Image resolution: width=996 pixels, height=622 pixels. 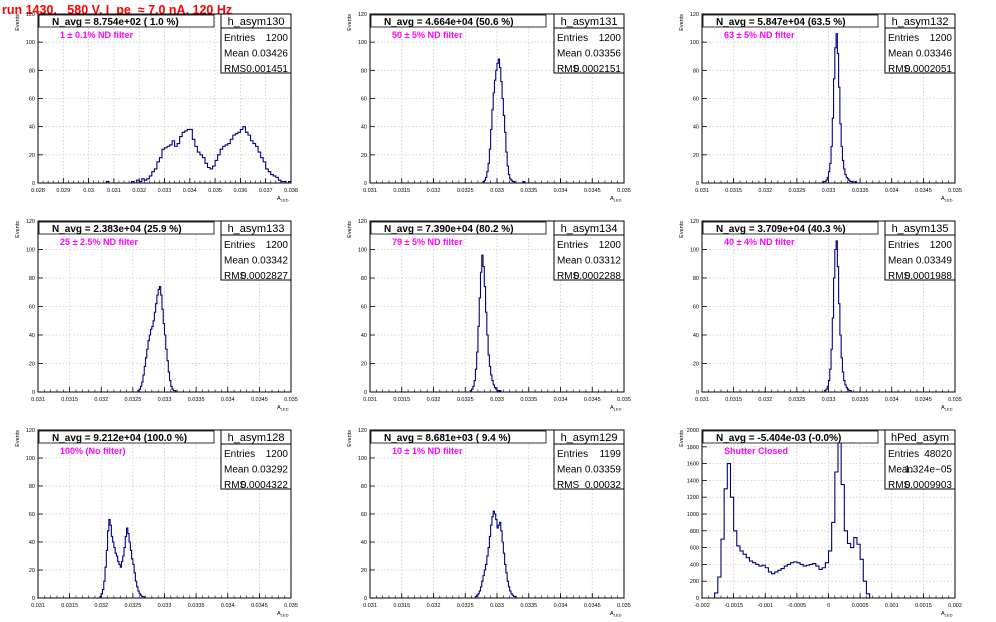 What do you see at coordinates (38, 606) in the screenshot?
I see `x-tick-label: 0.031` at bounding box center [38, 606].